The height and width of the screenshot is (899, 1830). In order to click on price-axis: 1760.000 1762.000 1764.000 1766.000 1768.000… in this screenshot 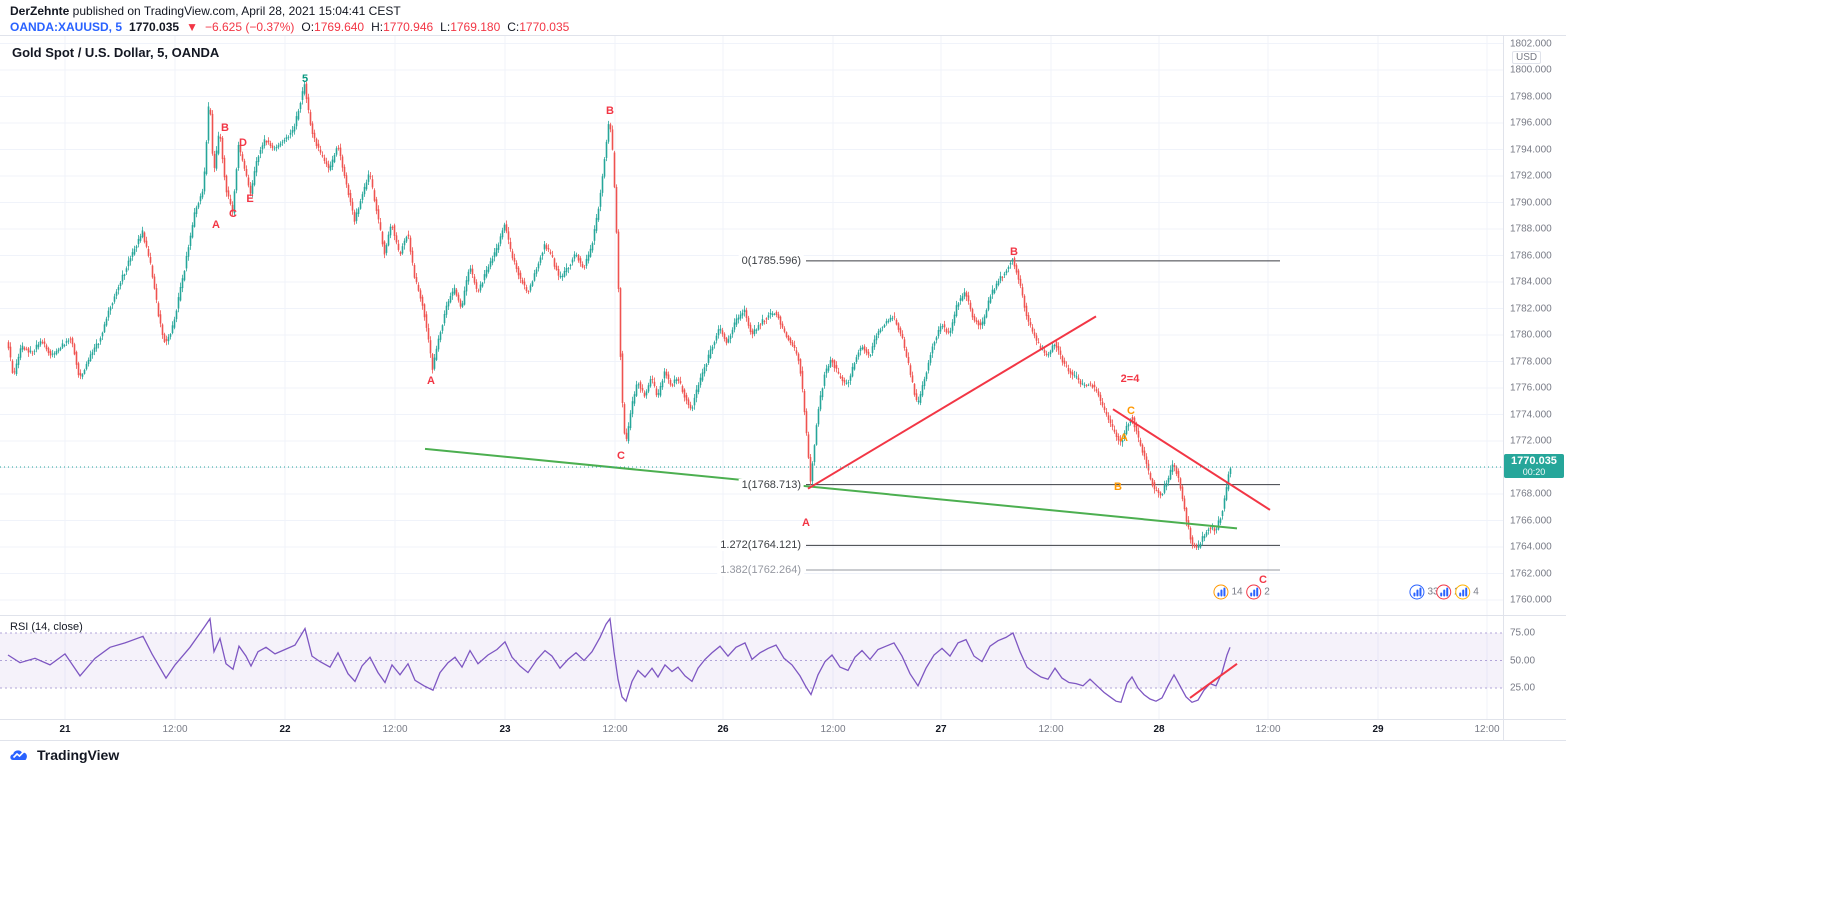, I will do `click(1534, 388)`.